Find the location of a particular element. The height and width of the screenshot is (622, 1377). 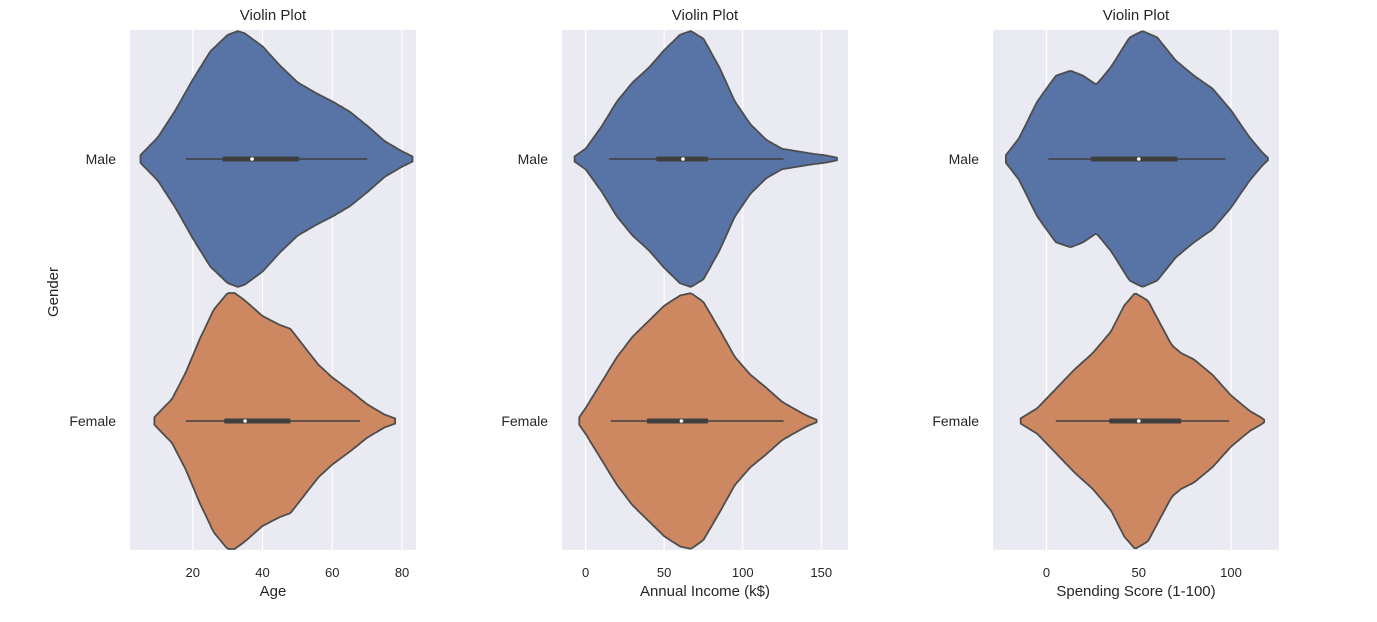

x-tick-label: 150 is located at coordinates (821, 572).